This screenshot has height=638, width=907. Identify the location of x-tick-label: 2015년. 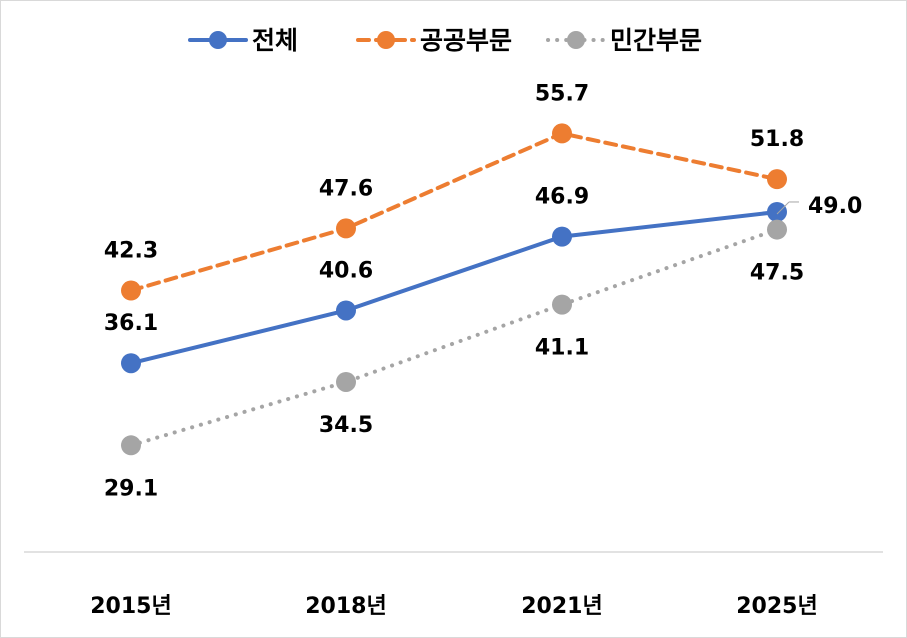
(130, 606).